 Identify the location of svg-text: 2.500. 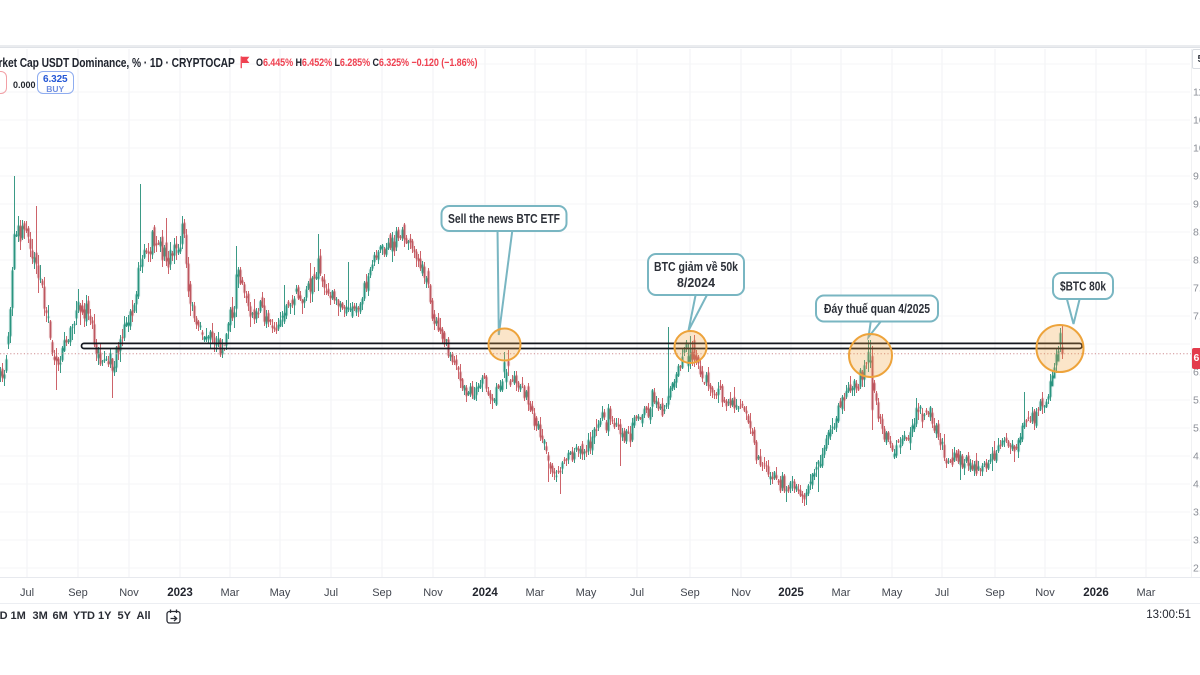
(1196, 569).